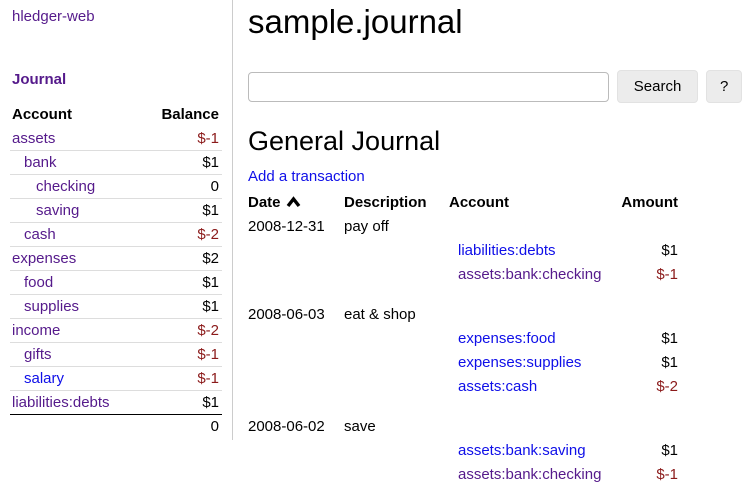 This screenshot has height=502, width=742. I want to click on sidebar-account-link-cash: cash, so click(40, 234).